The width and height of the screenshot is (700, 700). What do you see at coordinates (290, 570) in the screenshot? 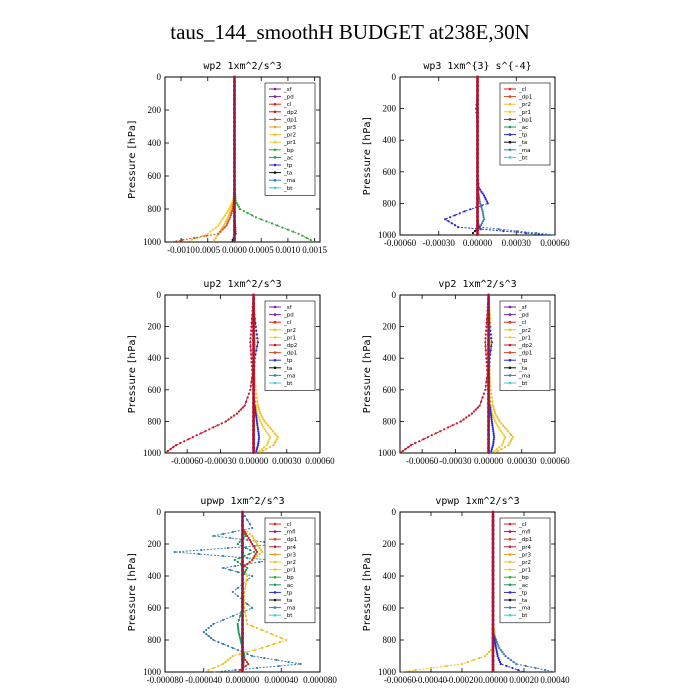
I see `legend-box` at bounding box center [290, 570].